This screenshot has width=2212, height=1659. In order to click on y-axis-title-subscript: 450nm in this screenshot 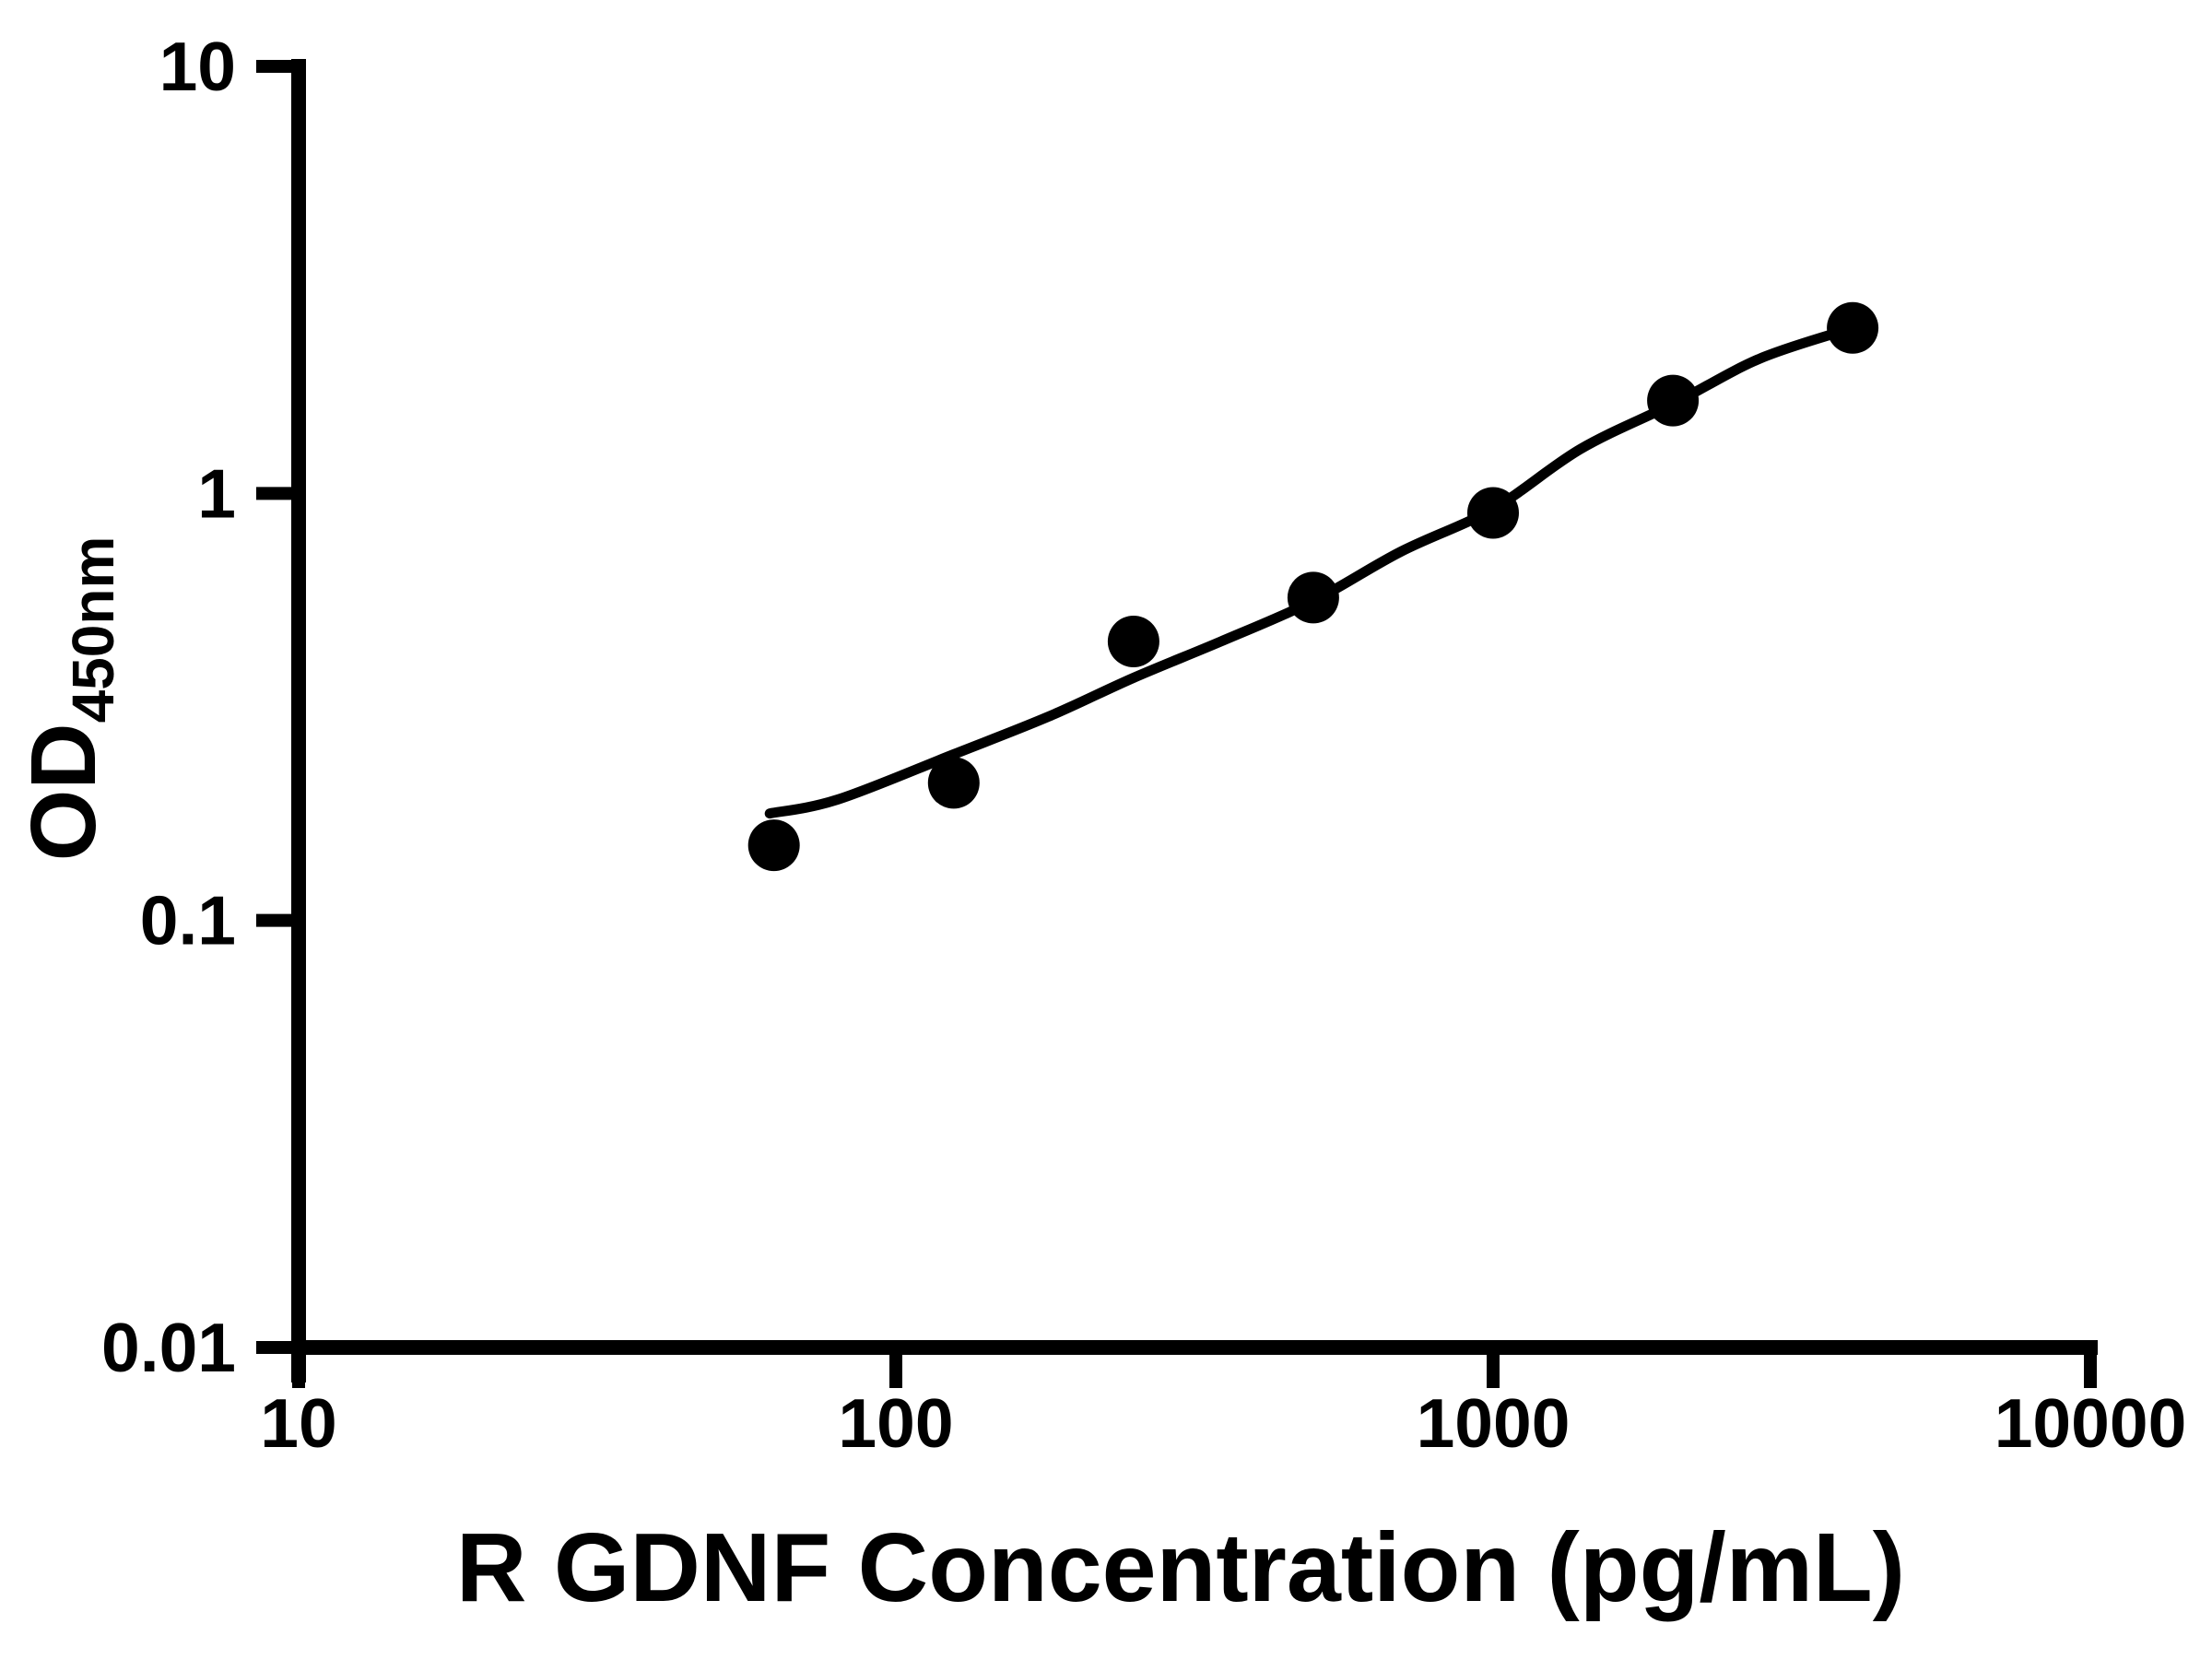, I will do `click(93, 630)`.